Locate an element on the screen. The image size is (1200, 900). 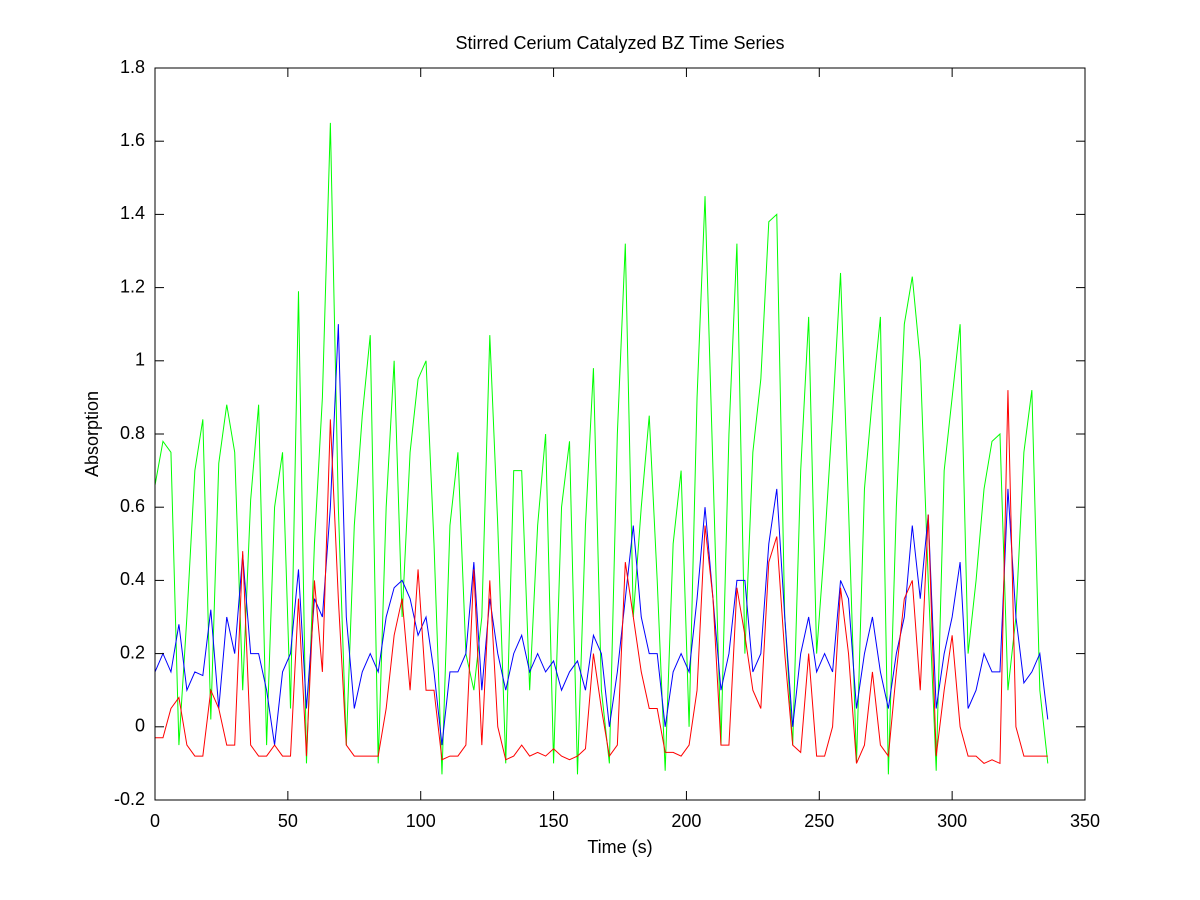
y-tick-label: 0.4 is located at coordinates (132, 579).